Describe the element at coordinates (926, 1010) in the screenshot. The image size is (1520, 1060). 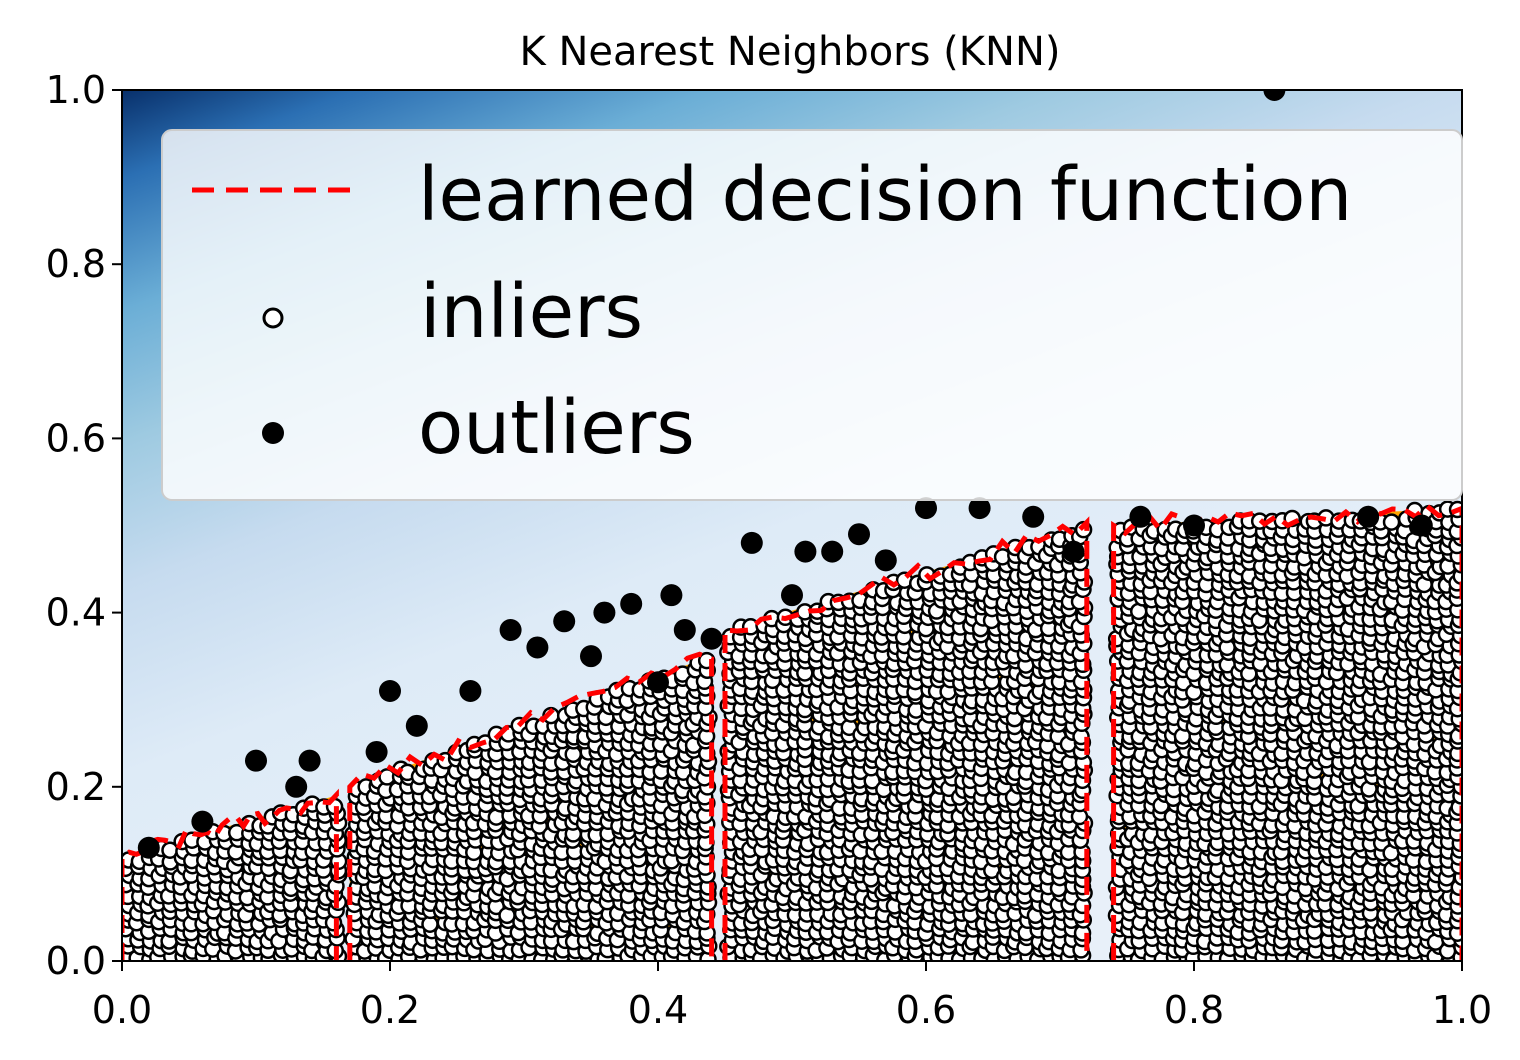
I see `x-tick-label: 0.6` at that location.